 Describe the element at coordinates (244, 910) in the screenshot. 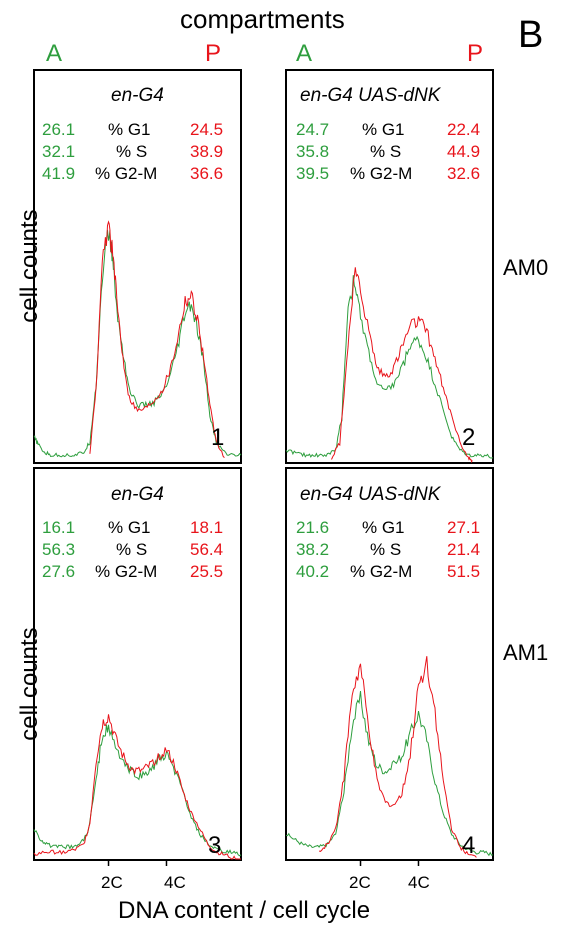

I see `x-axis-label: DNA content / cell cycle` at that location.